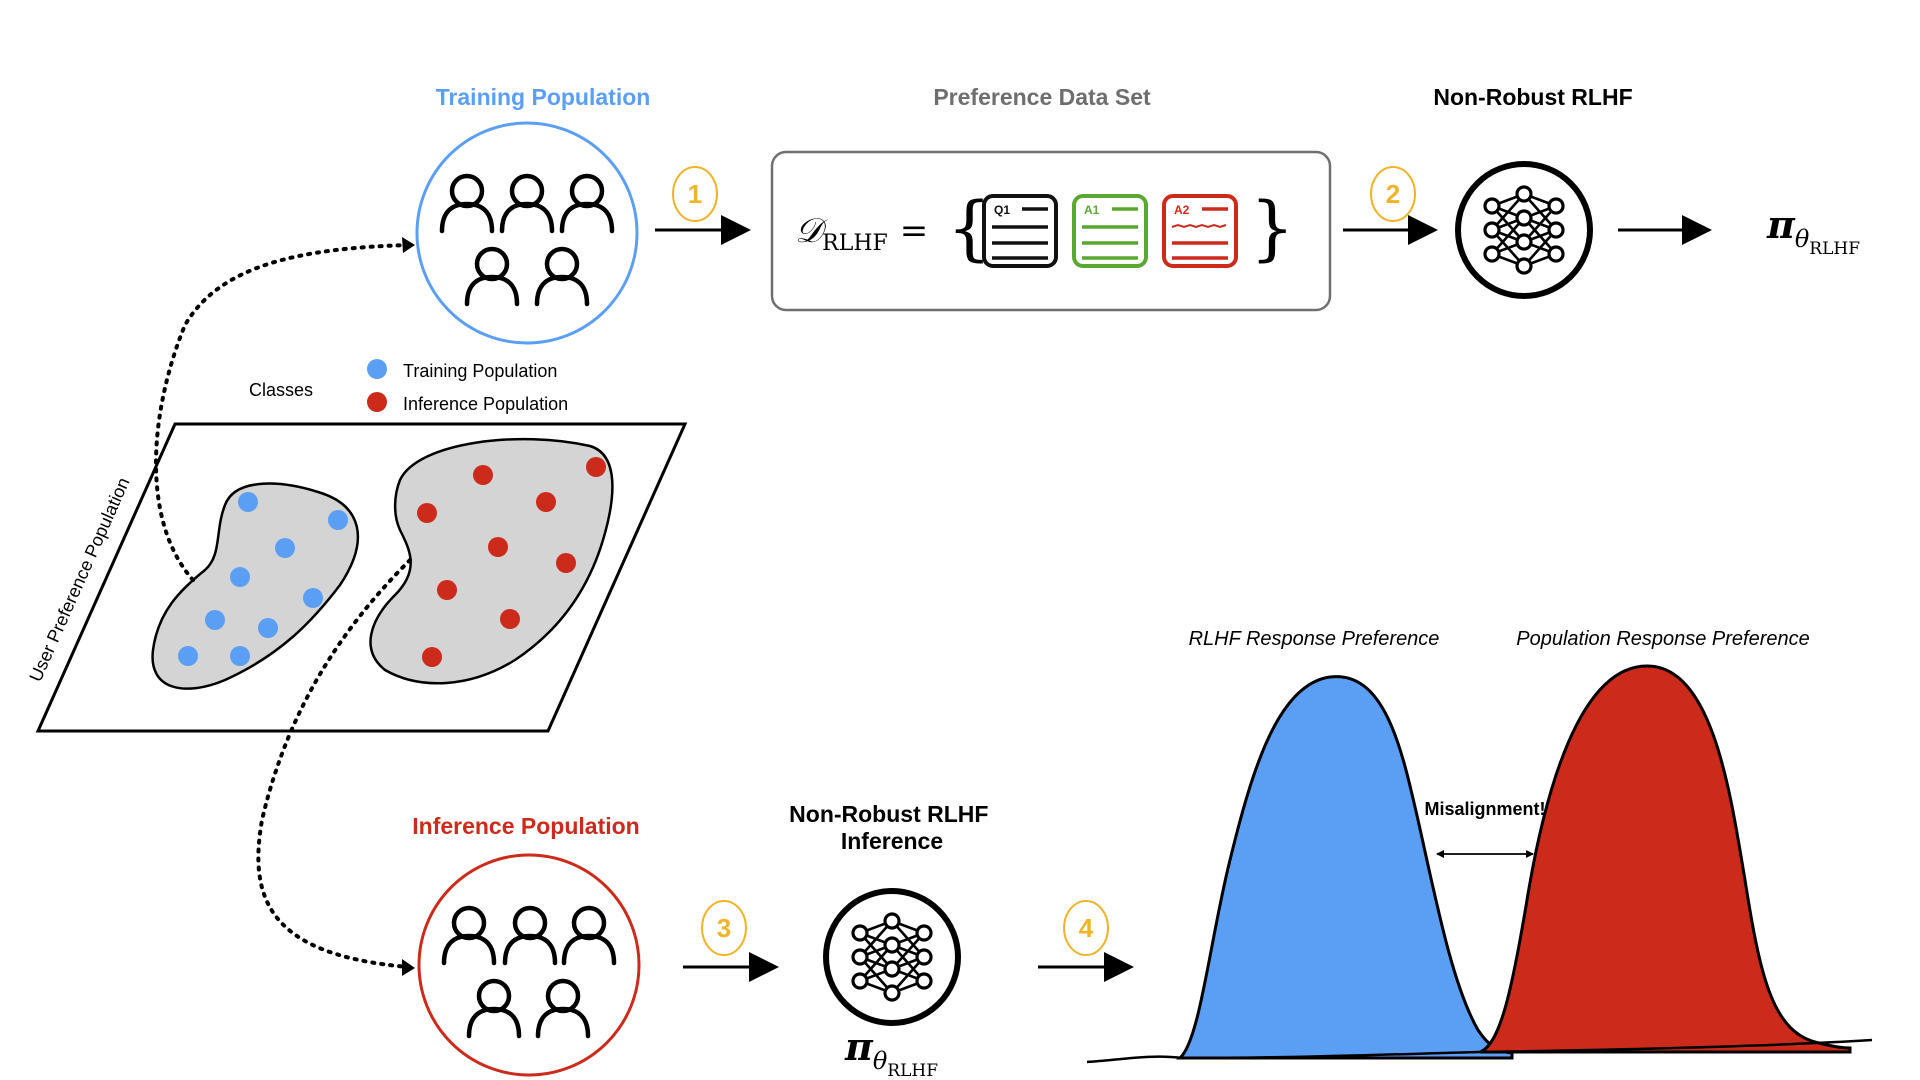 This screenshot has width=1920, height=1080. Describe the element at coordinates (263, 579) in the screenshot. I see `training-points` at that location.